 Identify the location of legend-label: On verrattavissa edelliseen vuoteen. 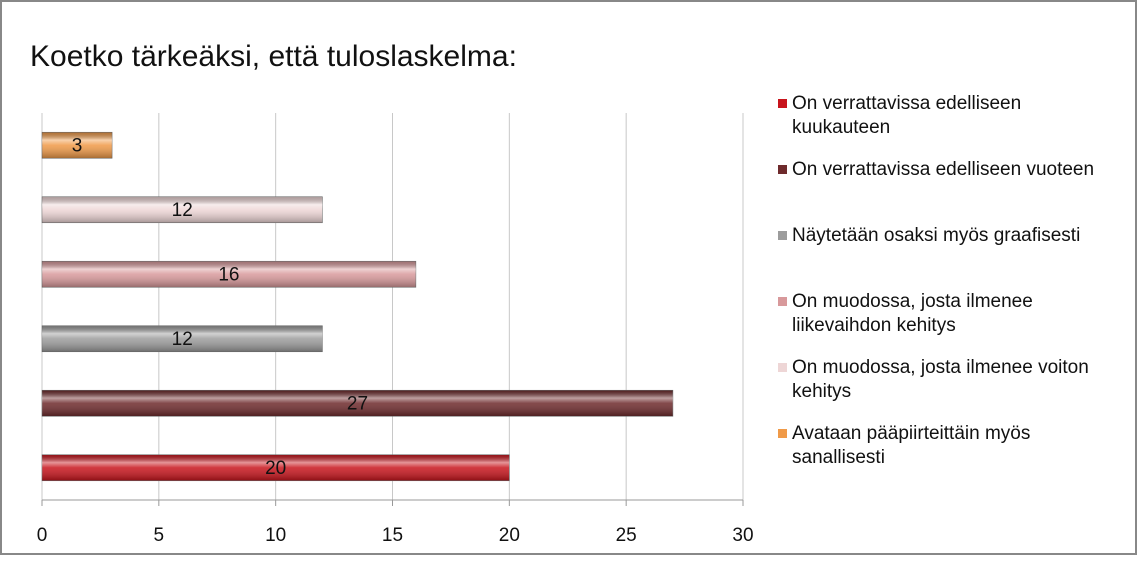
(943, 169).